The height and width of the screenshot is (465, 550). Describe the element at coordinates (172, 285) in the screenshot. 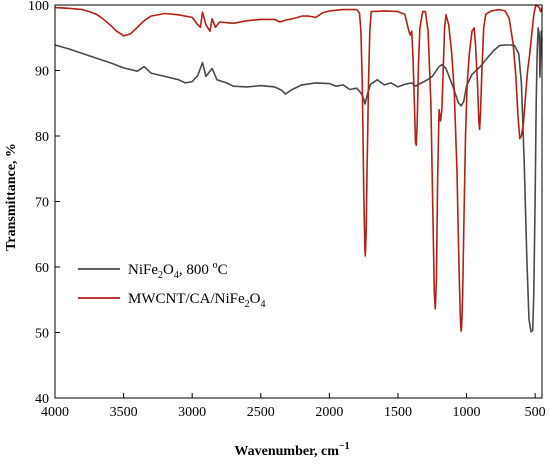

I see `legend: NiFe2O4, 800 oC MWCNT/CA/NiFe2O4` at that location.